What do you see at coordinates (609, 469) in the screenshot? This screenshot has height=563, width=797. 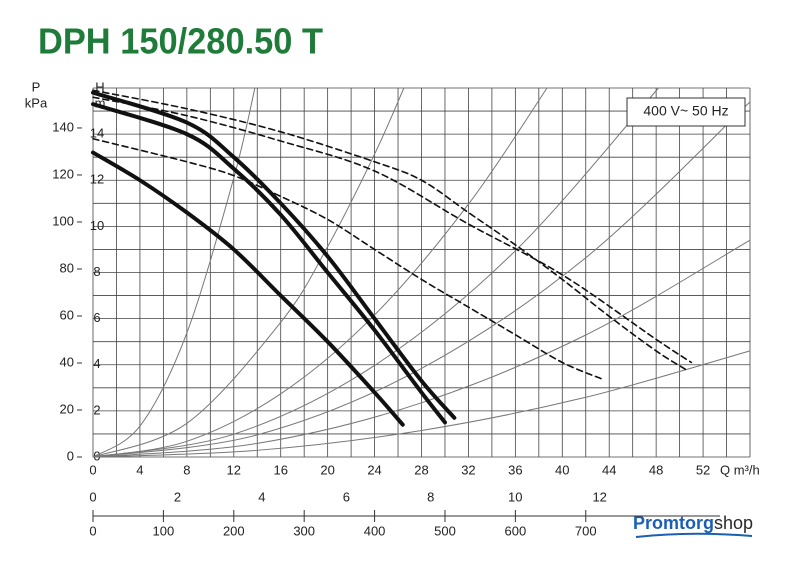 I see `x-tick-label: 44` at bounding box center [609, 469].